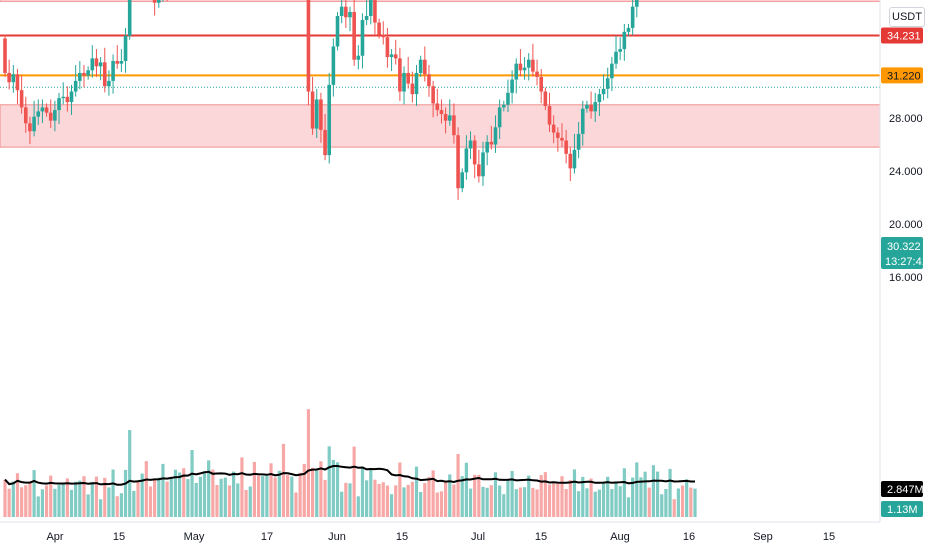  I want to click on resistance-2-tag: 34.231, so click(902, 35).